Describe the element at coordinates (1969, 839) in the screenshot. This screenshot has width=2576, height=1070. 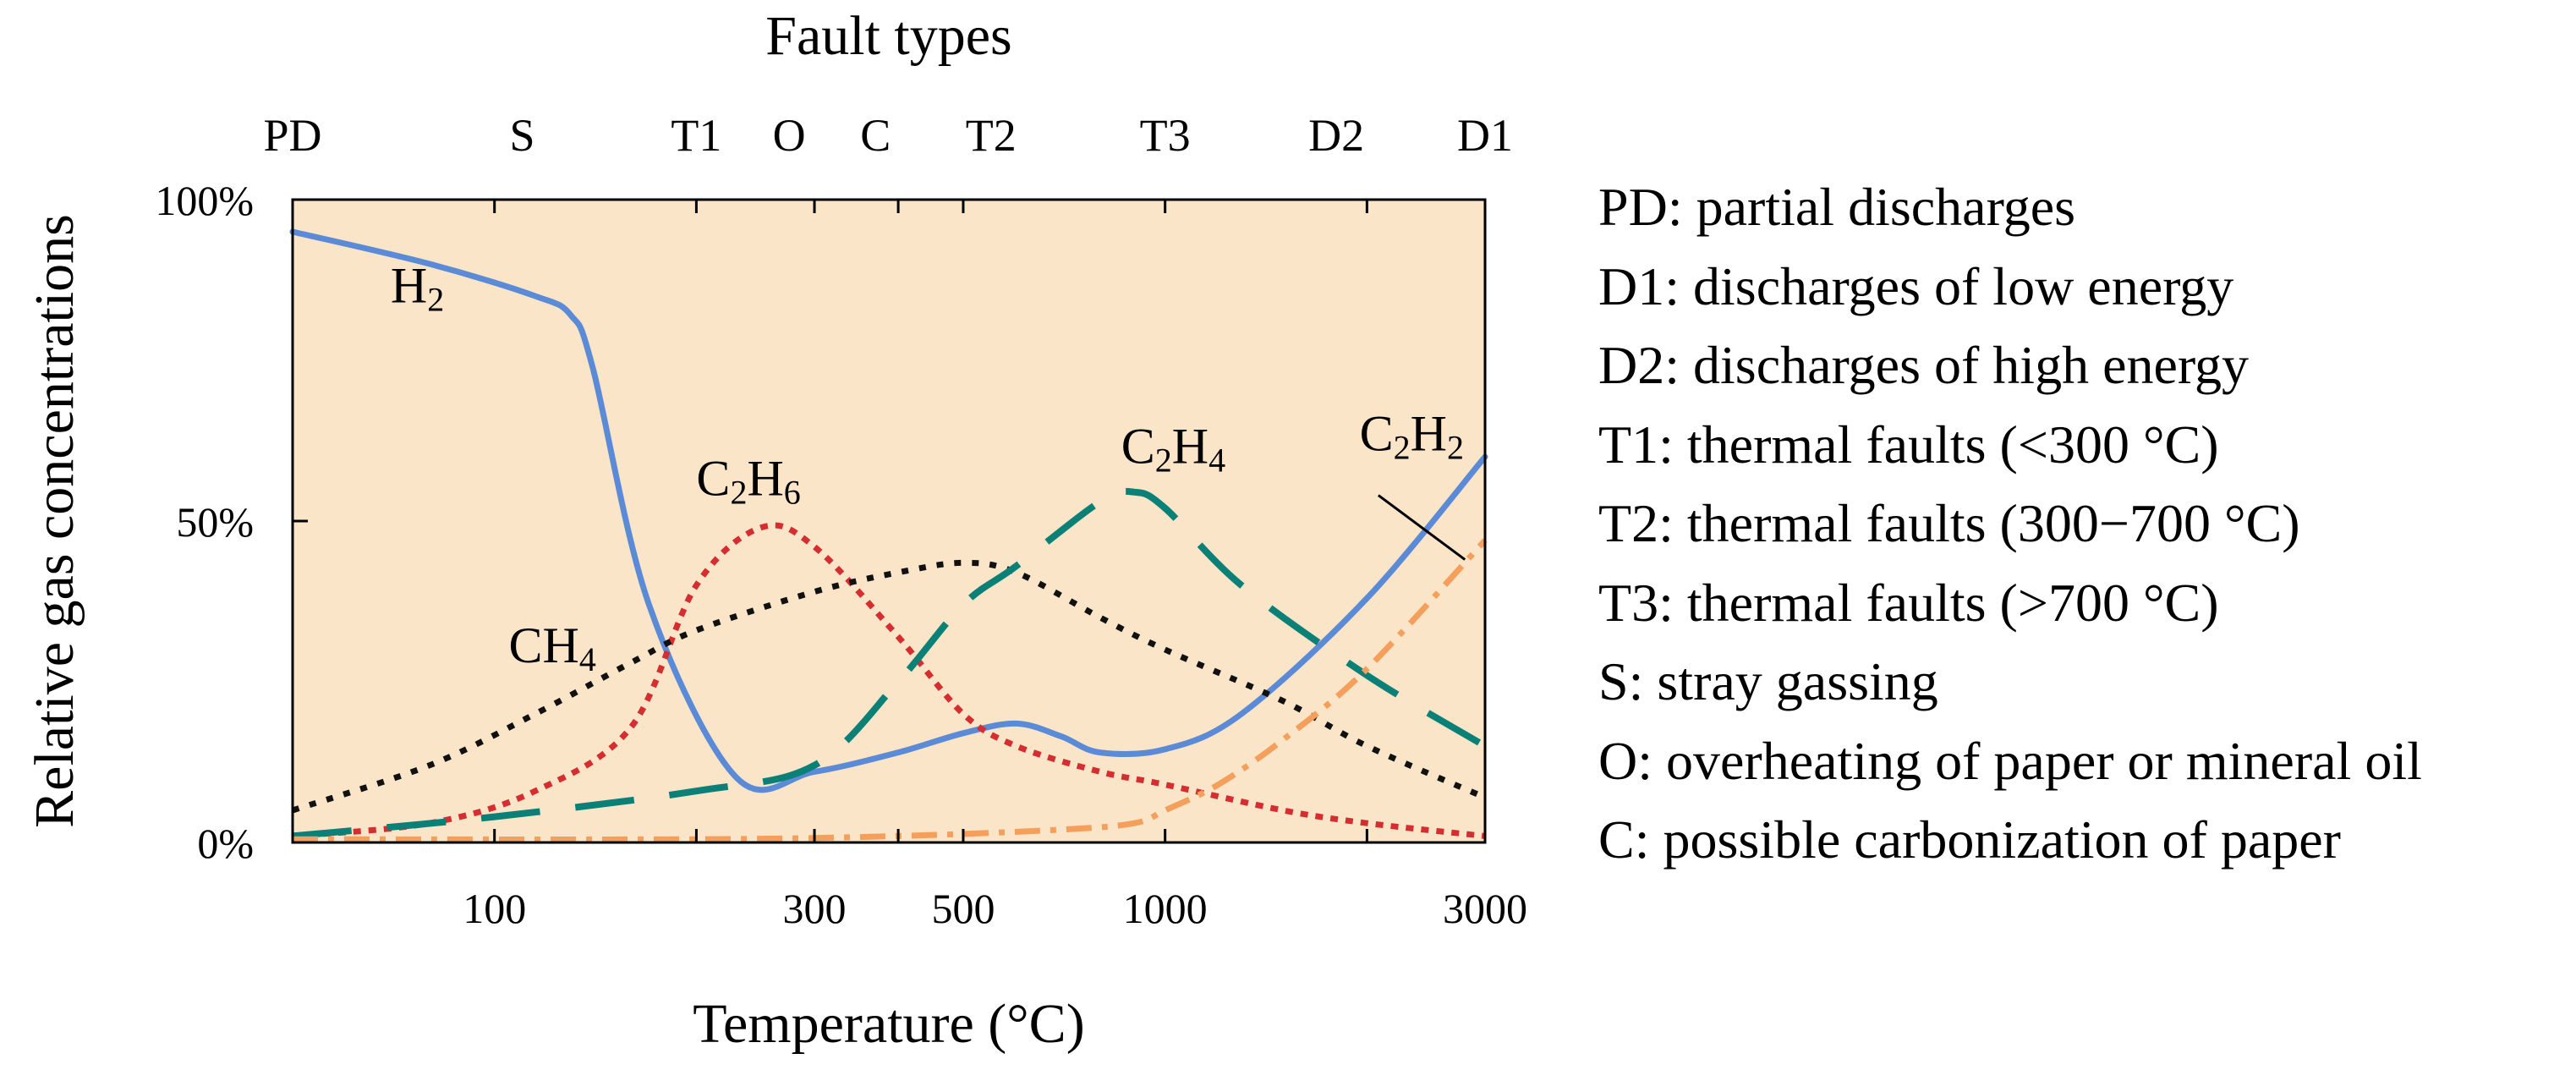
I see `legend-item: C: possible carbonization of paper` at that location.